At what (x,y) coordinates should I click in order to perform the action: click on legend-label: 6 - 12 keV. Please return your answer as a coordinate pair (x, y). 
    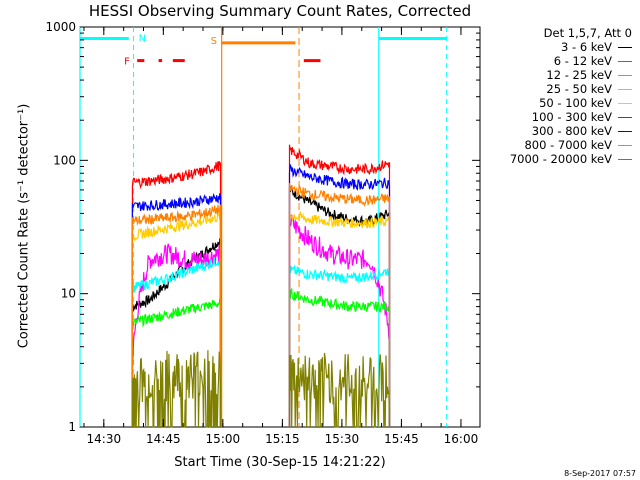
    Looking at the image, I should click on (582, 61).